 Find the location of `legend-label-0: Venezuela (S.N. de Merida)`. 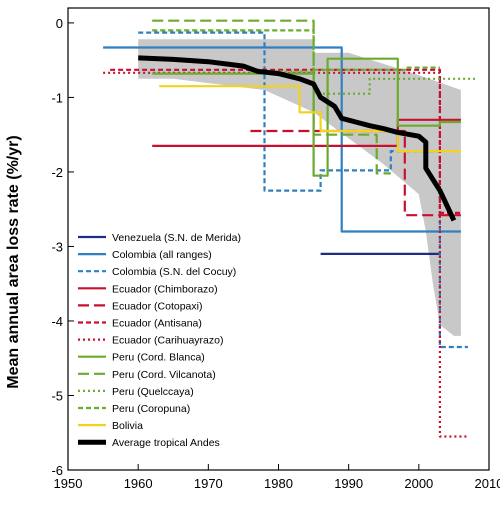

legend-label-0: Venezuela (S.N. de Merida) is located at coordinates (176, 238).